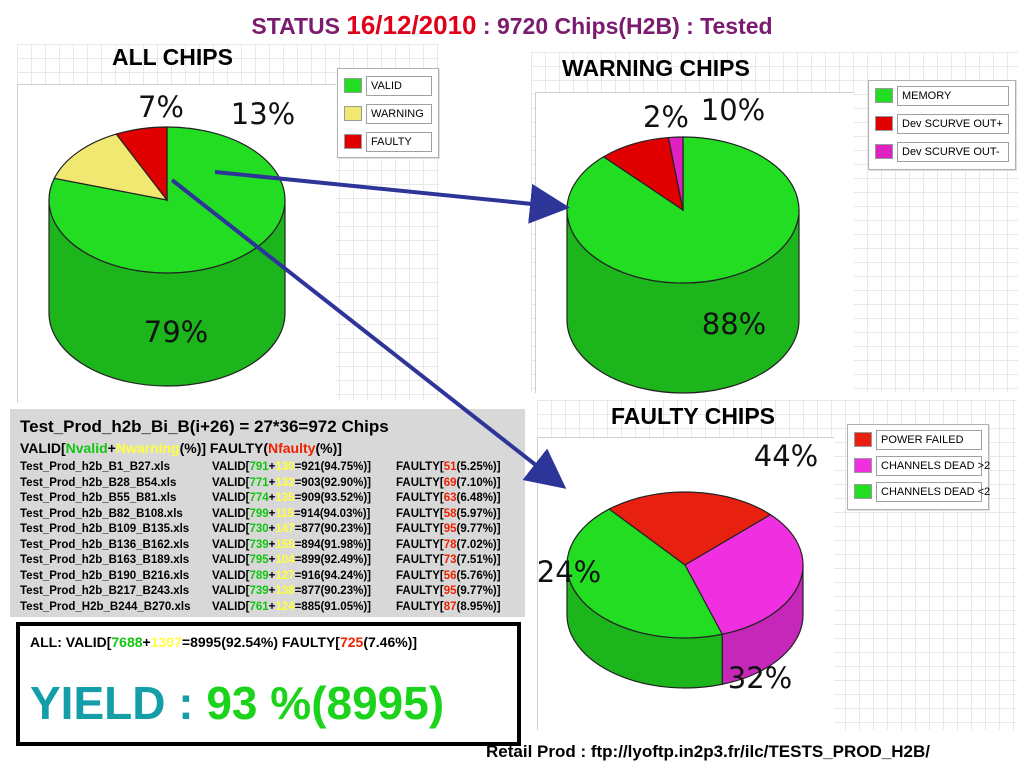 The image size is (1024, 768). Describe the element at coordinates (285, 482) in the screenshot. I see `row-warning-count: 132` at that location.